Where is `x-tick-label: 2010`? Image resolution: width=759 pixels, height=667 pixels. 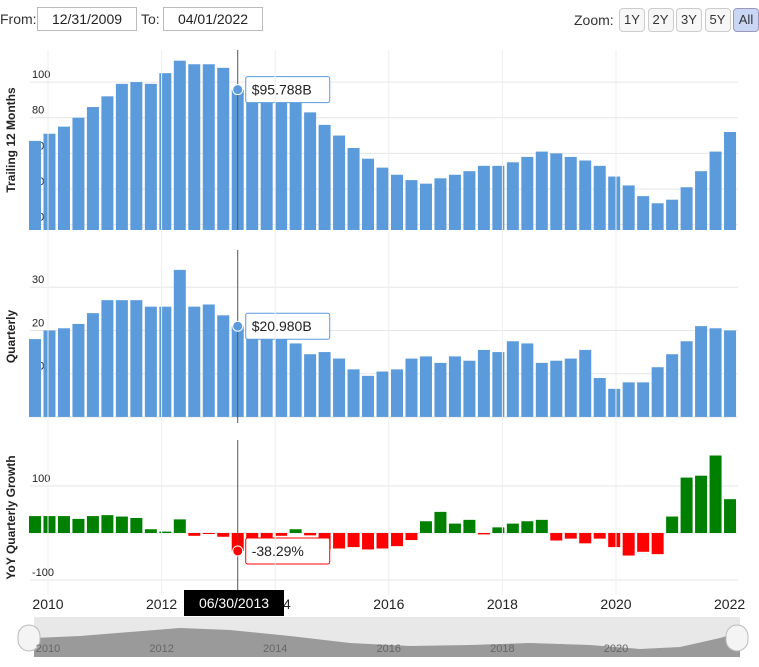 x-tick-label: 2010 is located at coordinates (47, 604).